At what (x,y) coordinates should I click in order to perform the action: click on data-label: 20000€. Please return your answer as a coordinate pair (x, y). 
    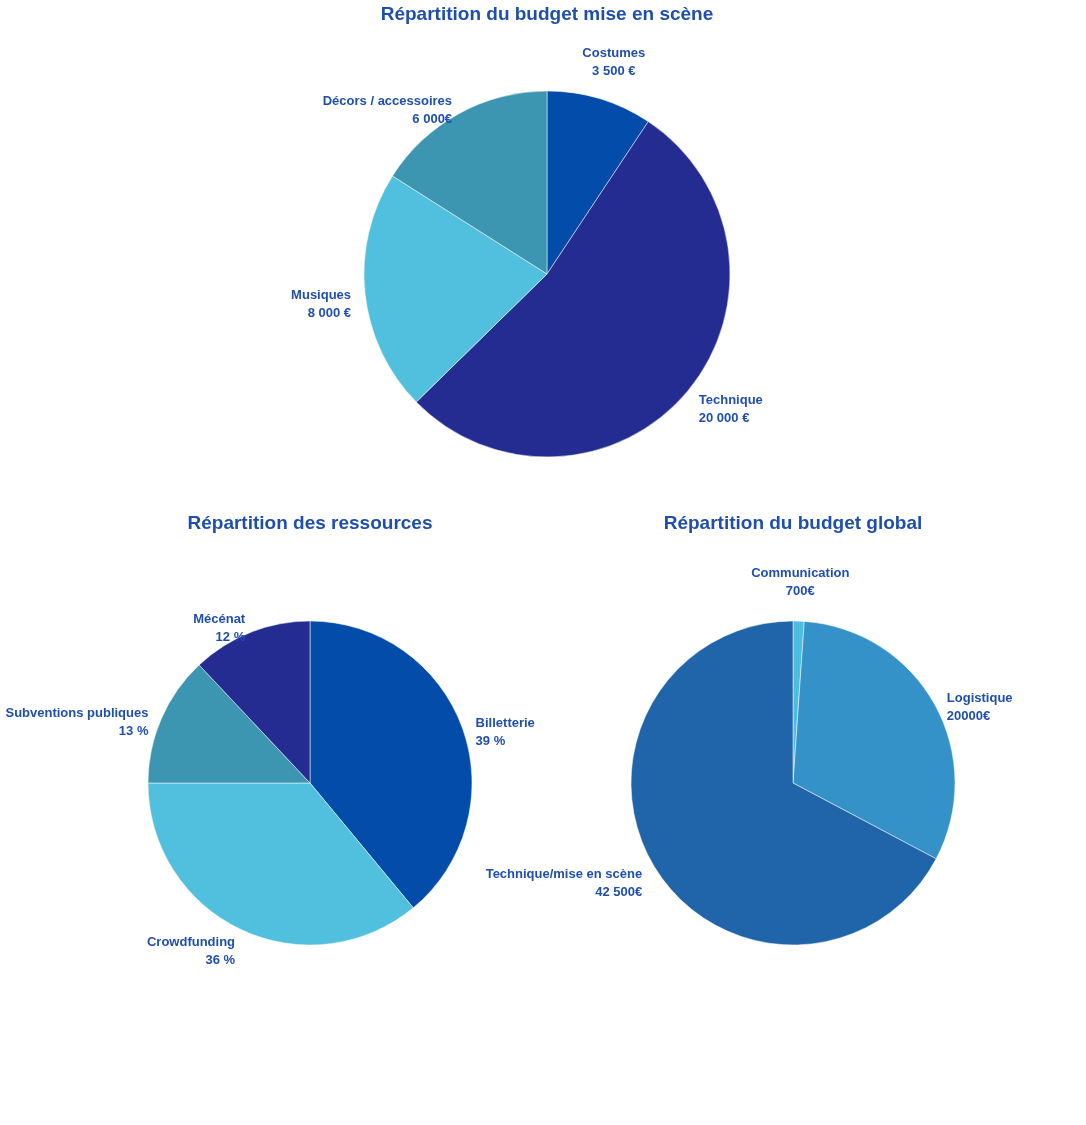
    Looking at the image, I should click on (968, 715).